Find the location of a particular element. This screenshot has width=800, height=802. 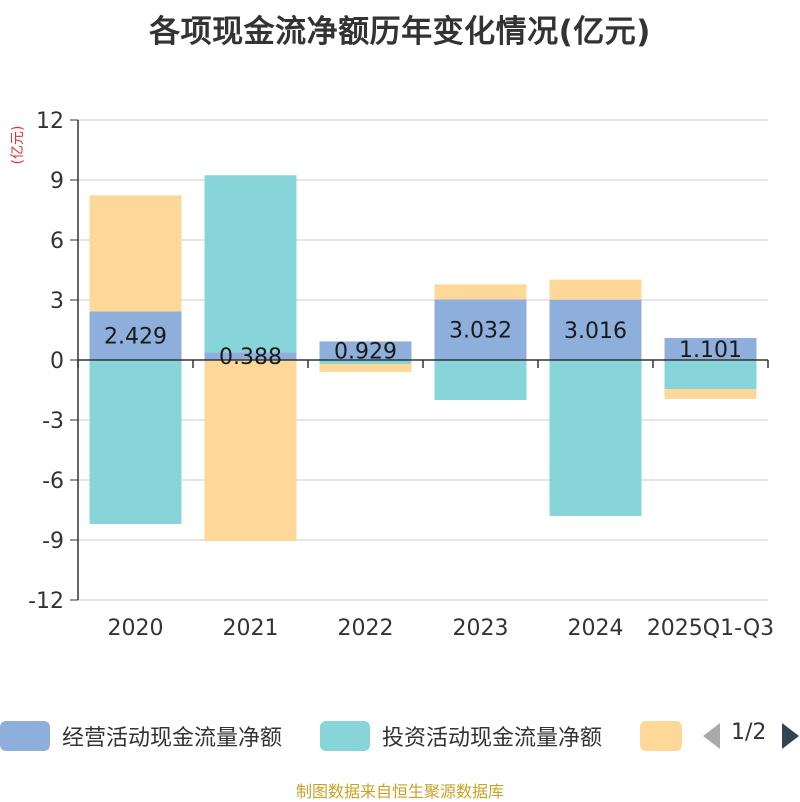

data-label: 1.101 is located at coordinates (710, 350).